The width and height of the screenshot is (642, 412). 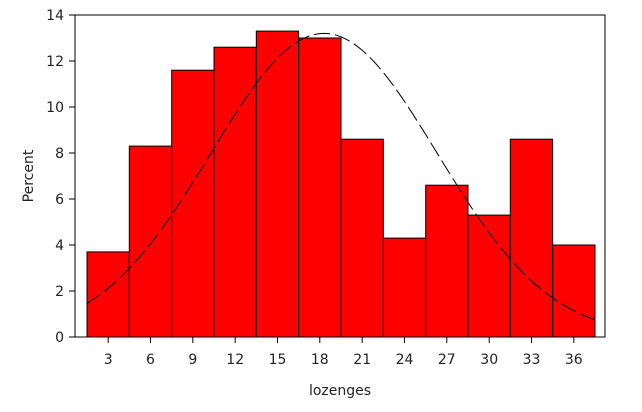 What do you see at coordinates (320, 360) in the screenshot?
I see `x-tick-label: 18` at bounding box center [320, 360].